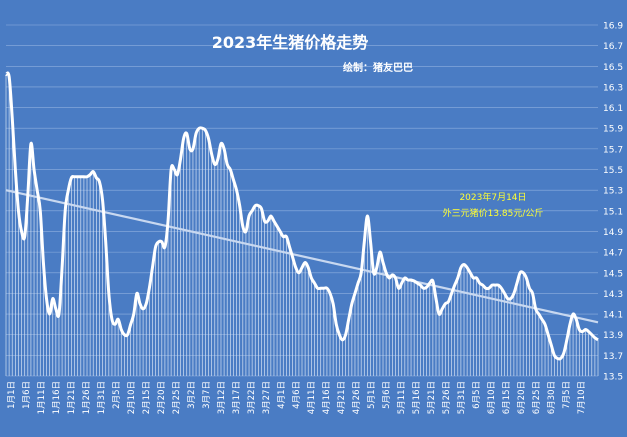  What do you see at coordinates (613, 254) in the screenshot?
I see `y-tick-label: 14.7` at bounding box center [613, 254].